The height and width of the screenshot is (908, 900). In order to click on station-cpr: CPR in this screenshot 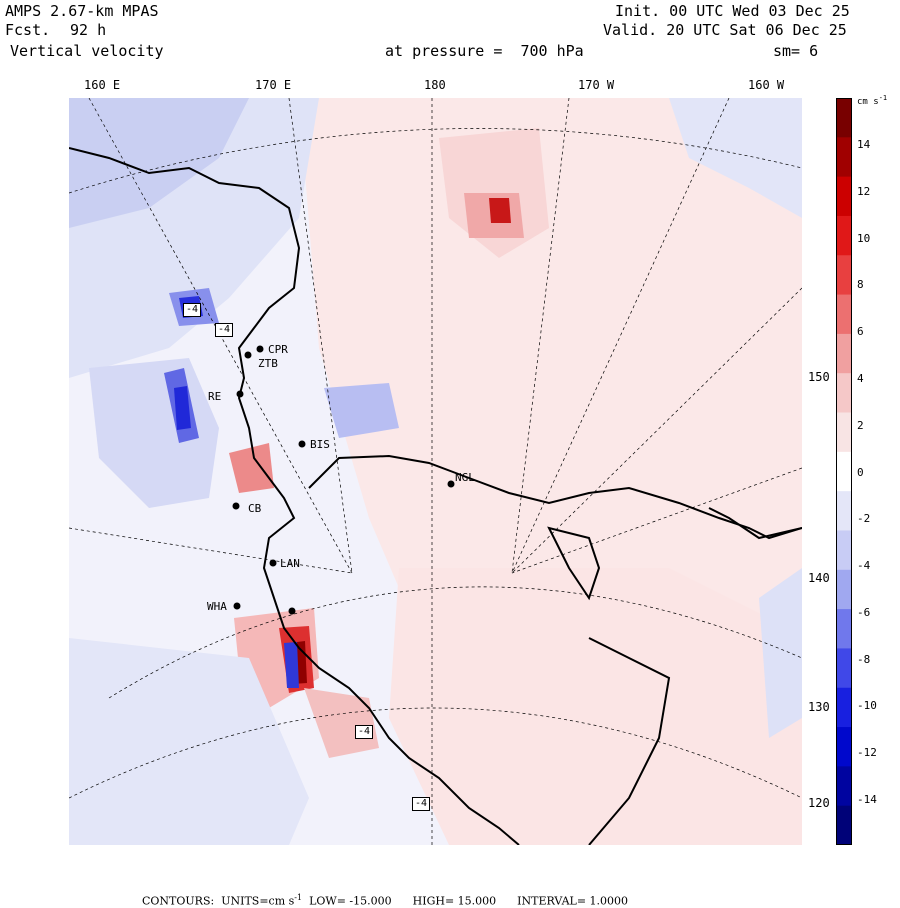, I will do `click(278, 349)`.